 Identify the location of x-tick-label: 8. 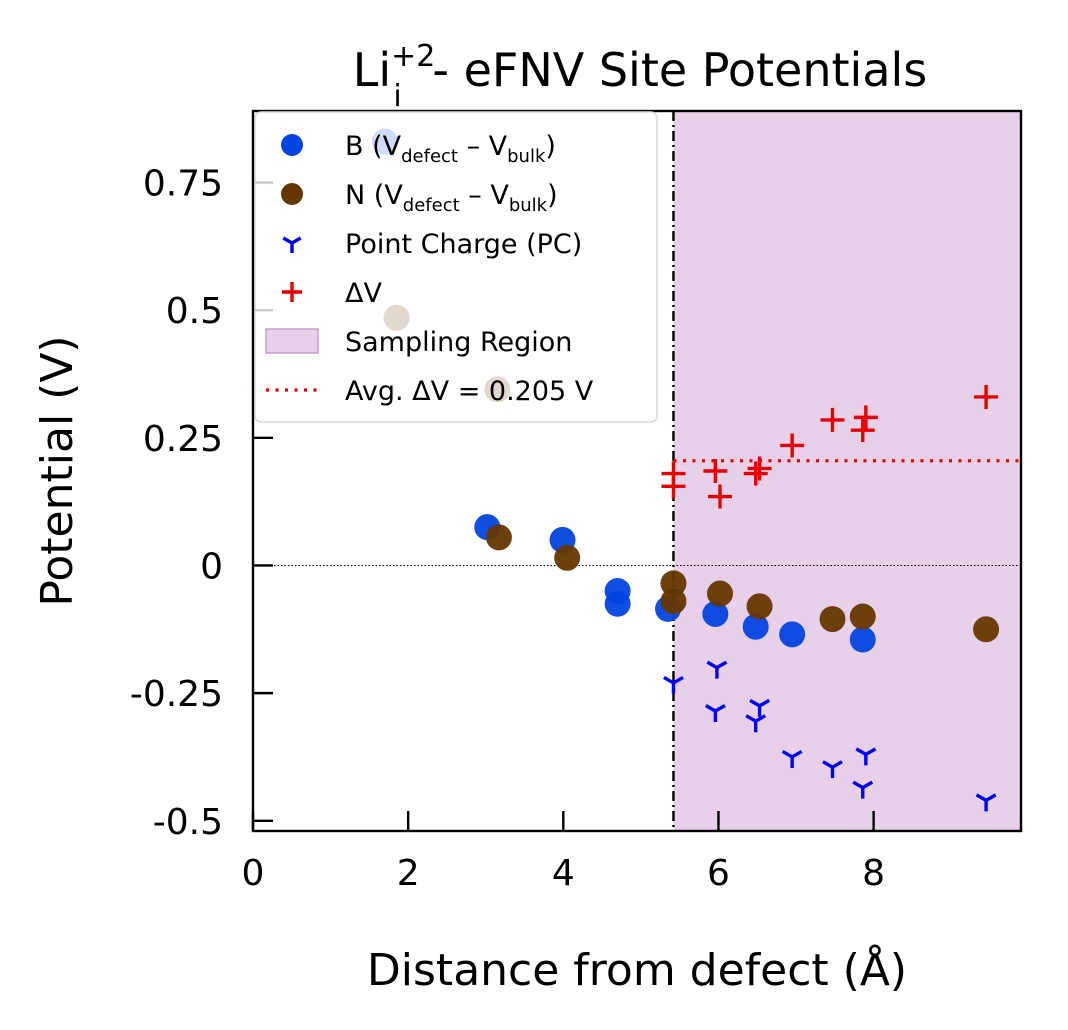
(873, 873).